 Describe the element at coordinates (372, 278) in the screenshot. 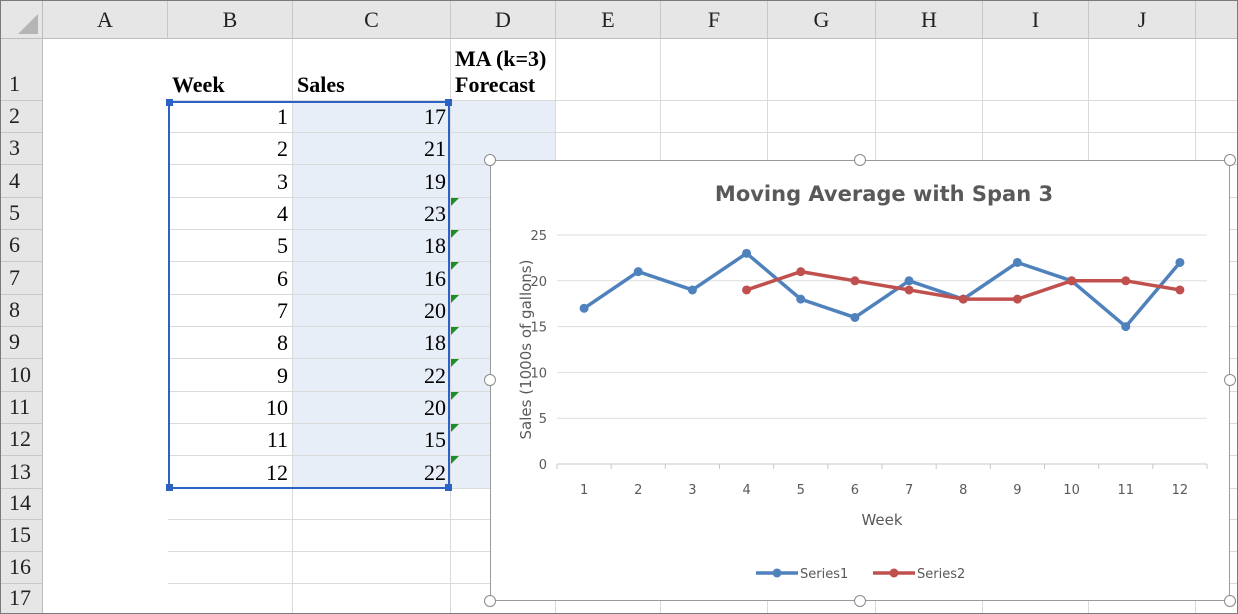

I see `cell-b7: 16` at that location.